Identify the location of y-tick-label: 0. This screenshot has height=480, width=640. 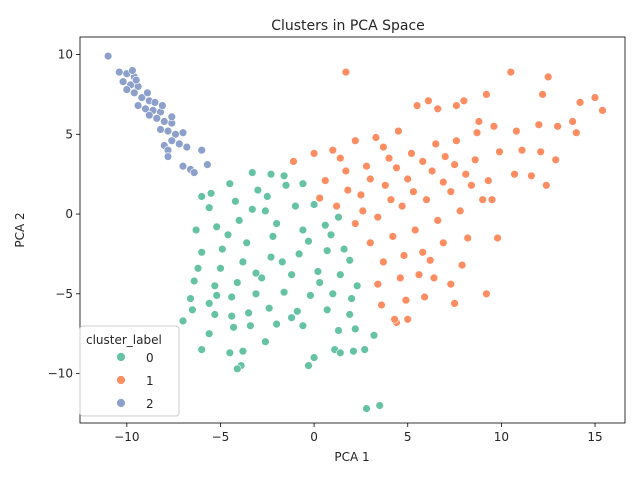
(69, 214).